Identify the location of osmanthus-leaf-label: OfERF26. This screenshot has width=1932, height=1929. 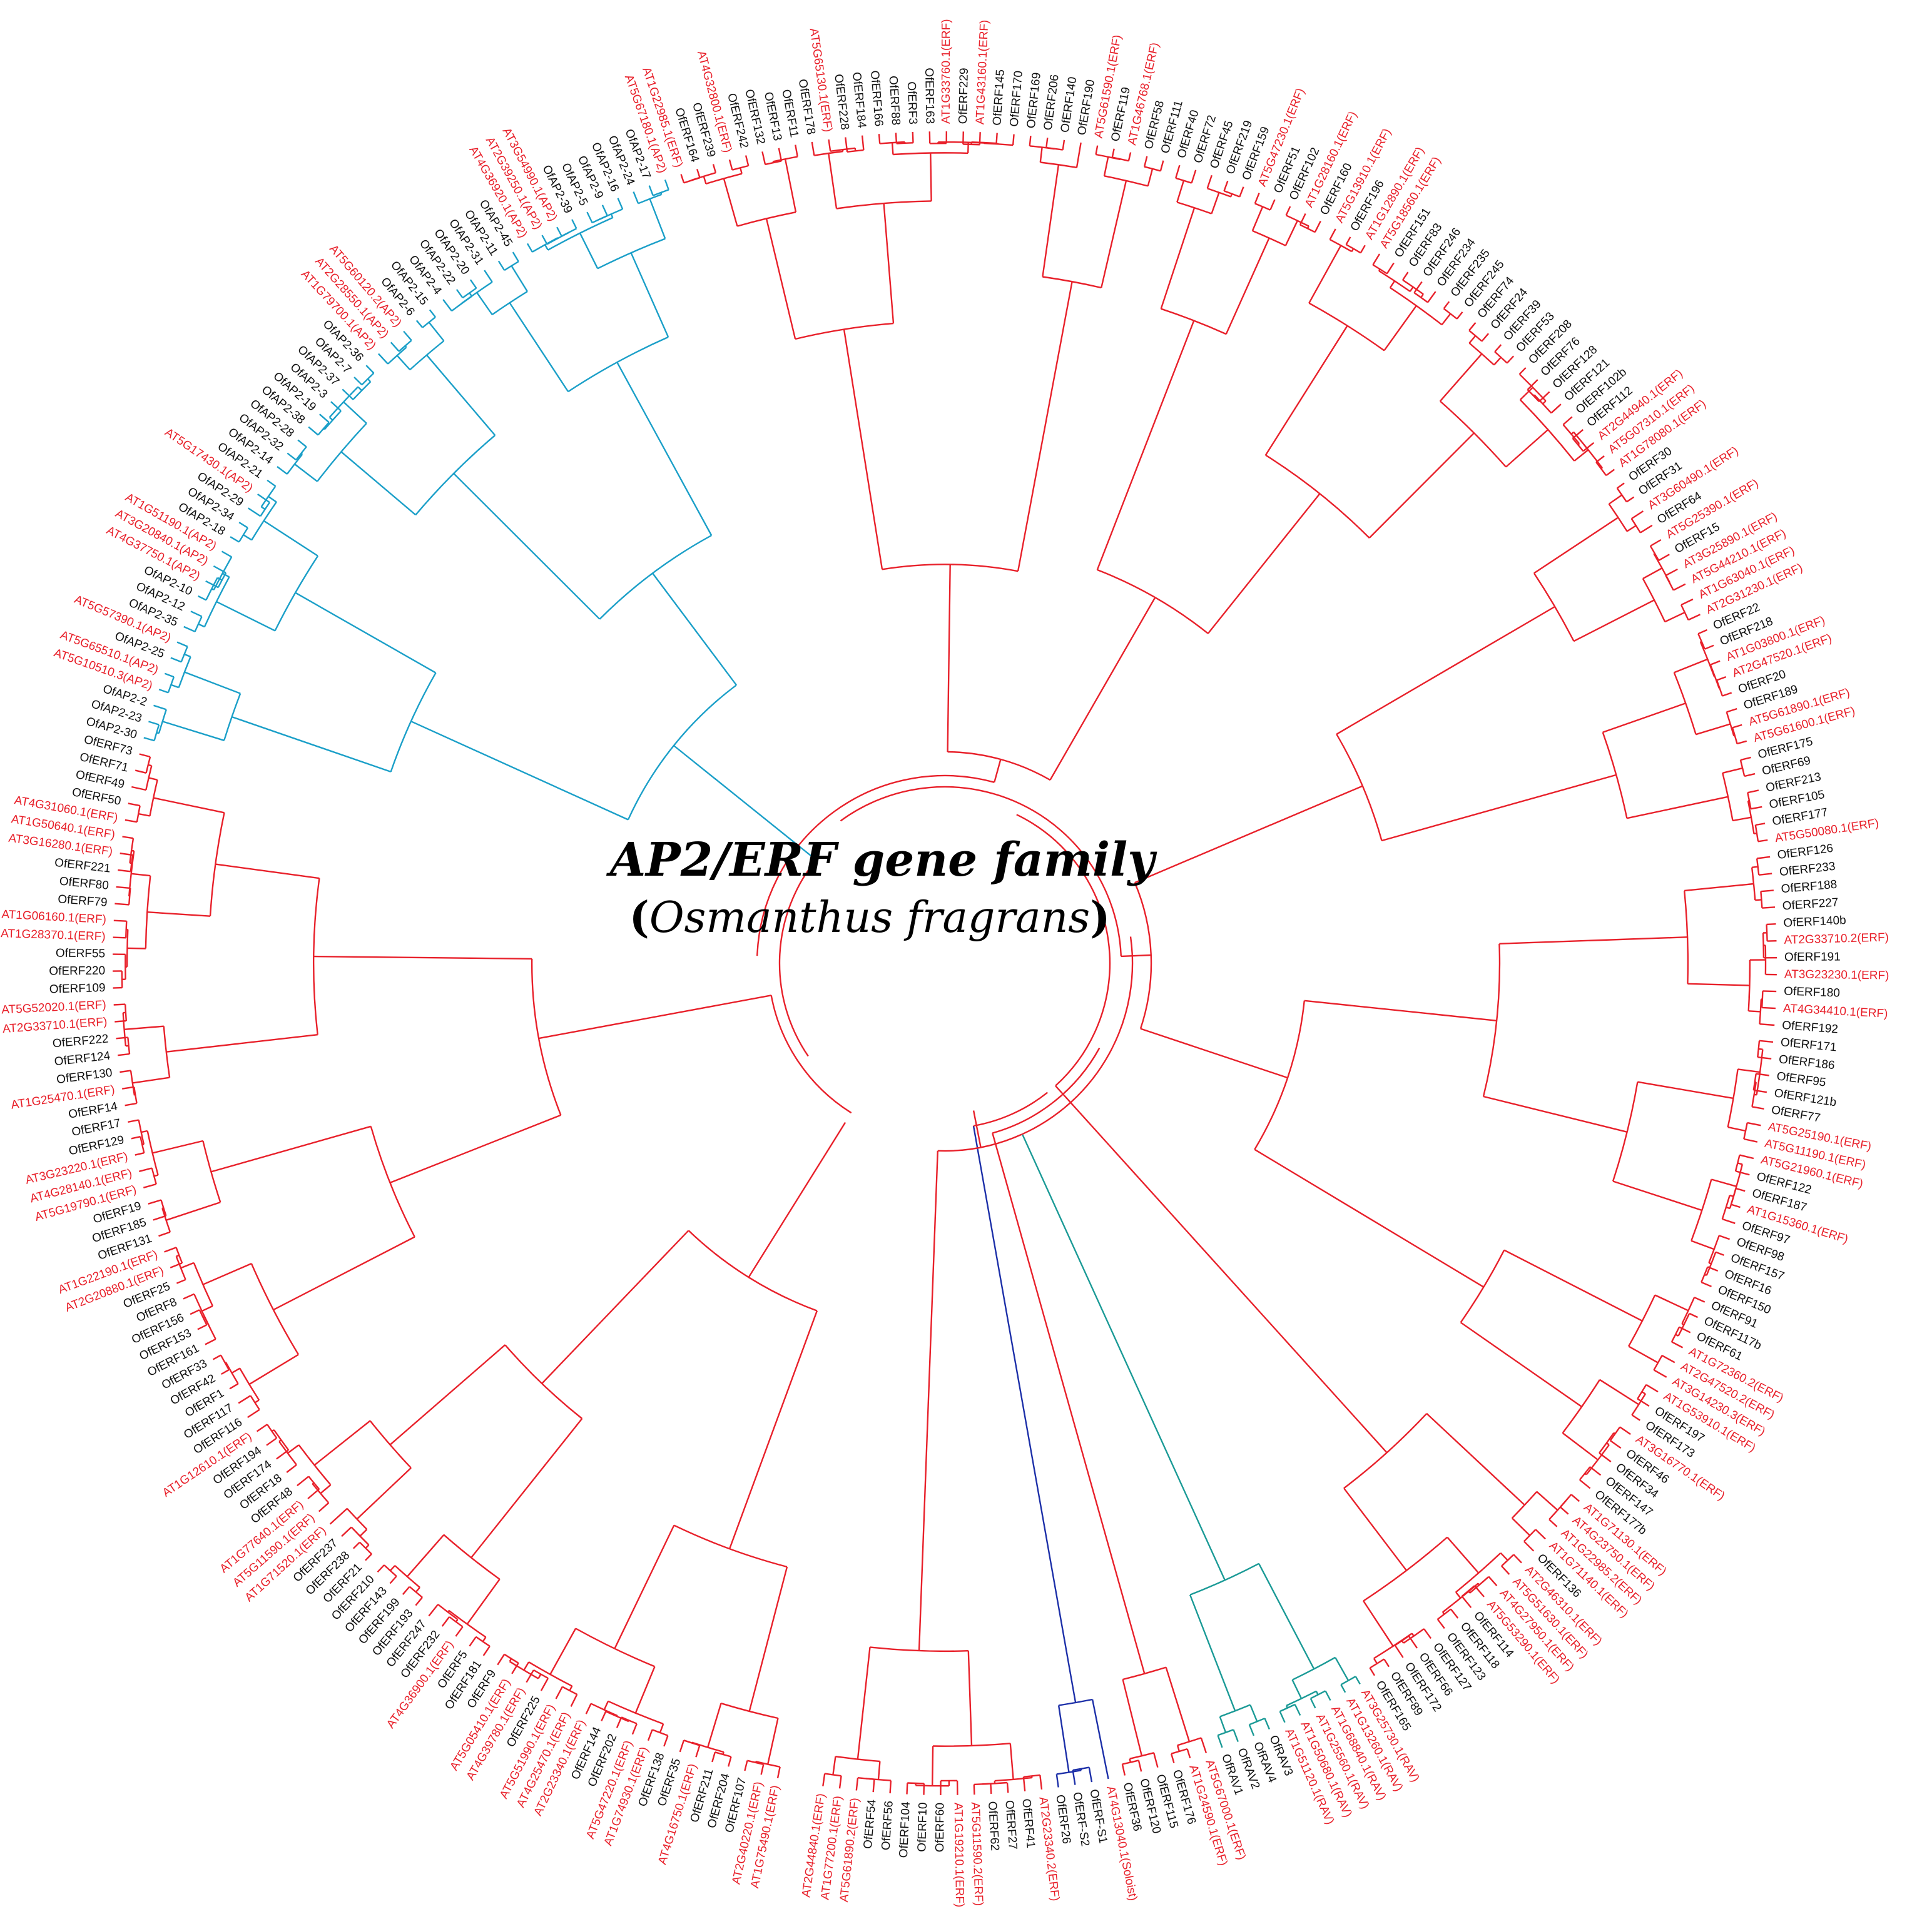
(1063, 1819).